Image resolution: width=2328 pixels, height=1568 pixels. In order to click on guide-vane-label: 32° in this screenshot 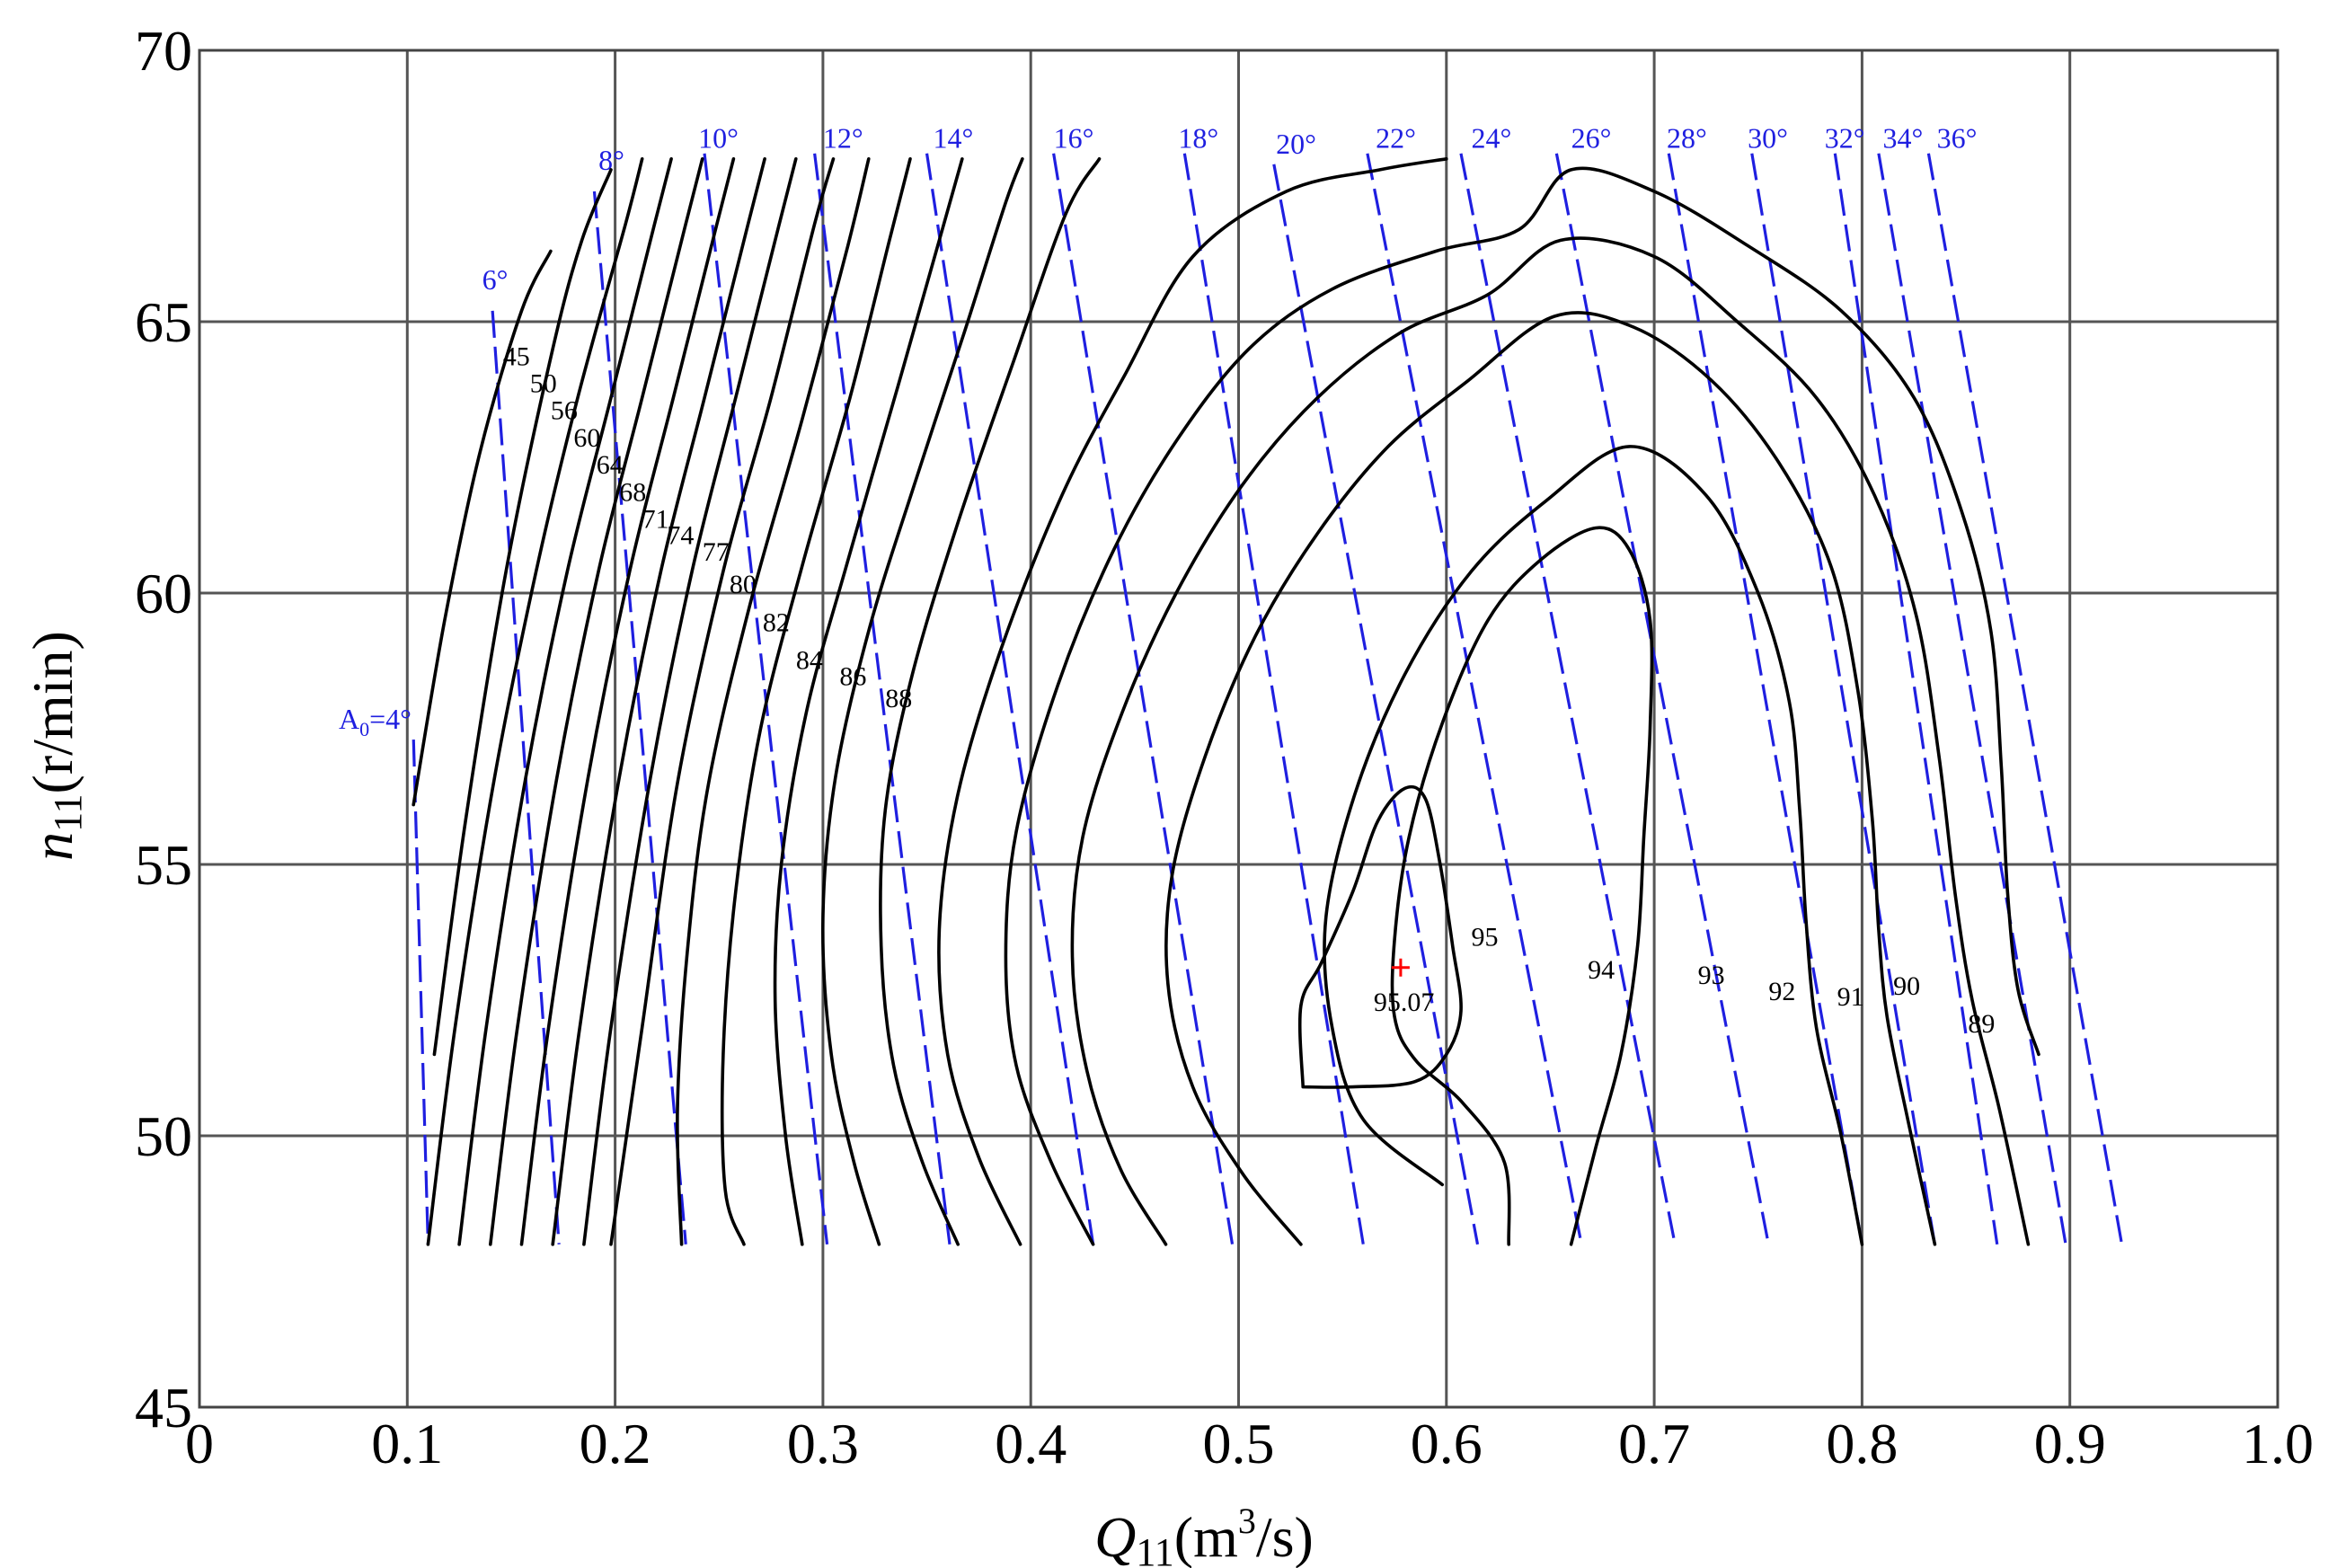, I will do `click(1845, 139)`.